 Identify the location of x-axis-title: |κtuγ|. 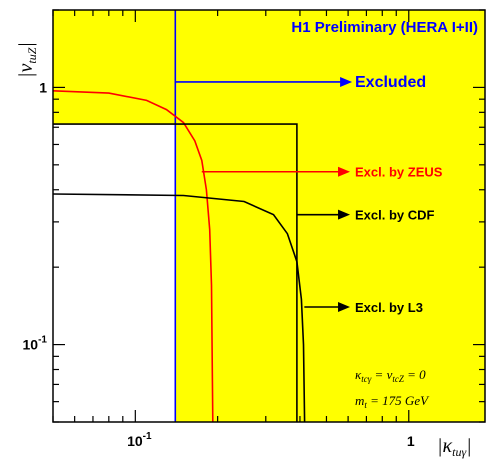
(454, 447).